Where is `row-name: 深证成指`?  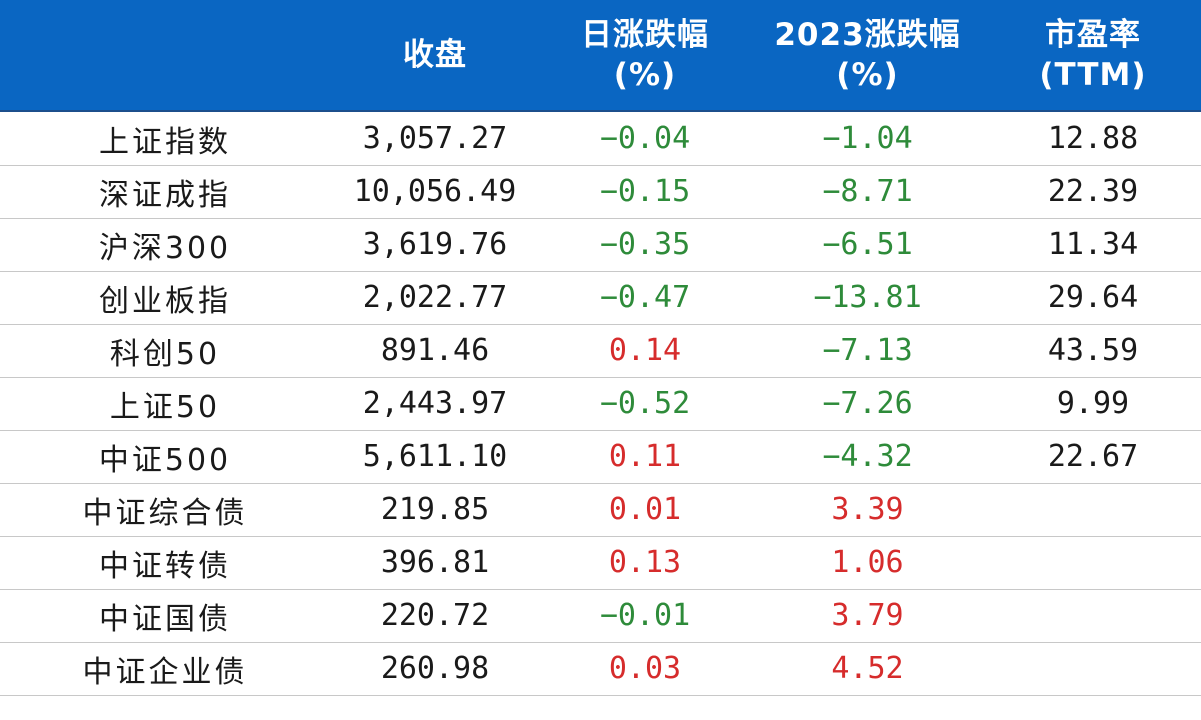 row-name: 深证成指 is located at coordinates (165, 195).